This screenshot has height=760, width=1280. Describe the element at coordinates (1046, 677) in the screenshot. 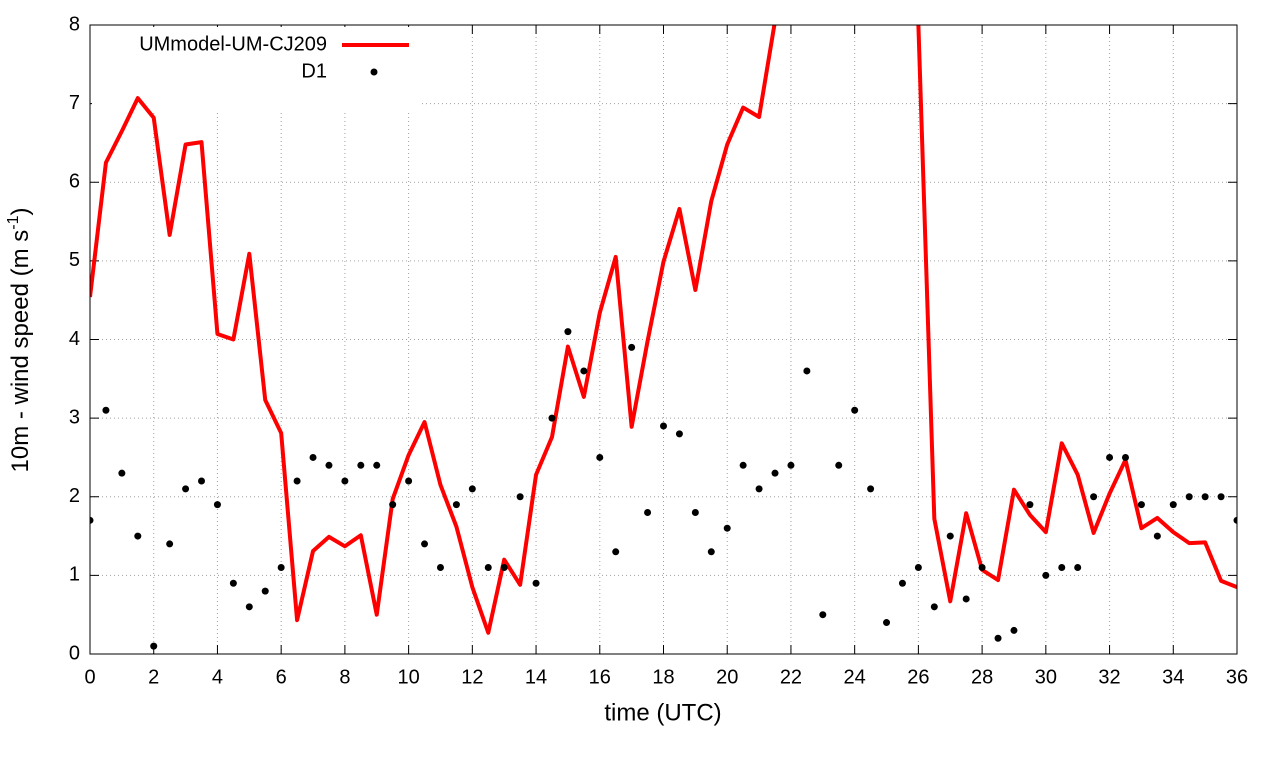

I see `x-tick-label: 30` at that location.